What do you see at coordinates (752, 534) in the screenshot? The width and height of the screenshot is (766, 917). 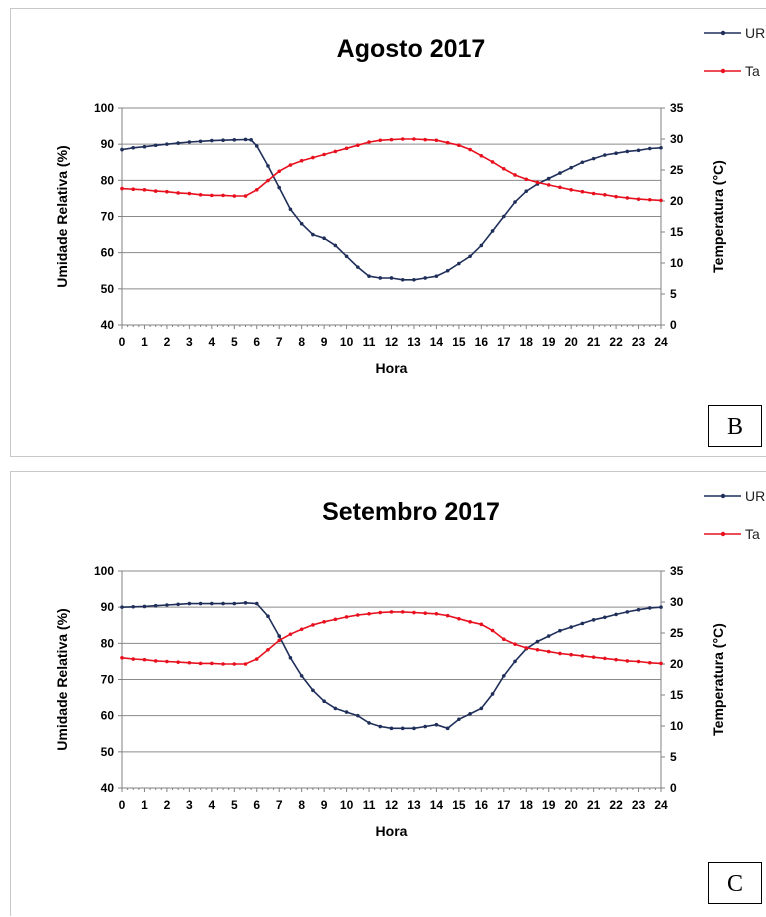 I see `legend-label-ta: Ta` at bounding box center [752, 534].